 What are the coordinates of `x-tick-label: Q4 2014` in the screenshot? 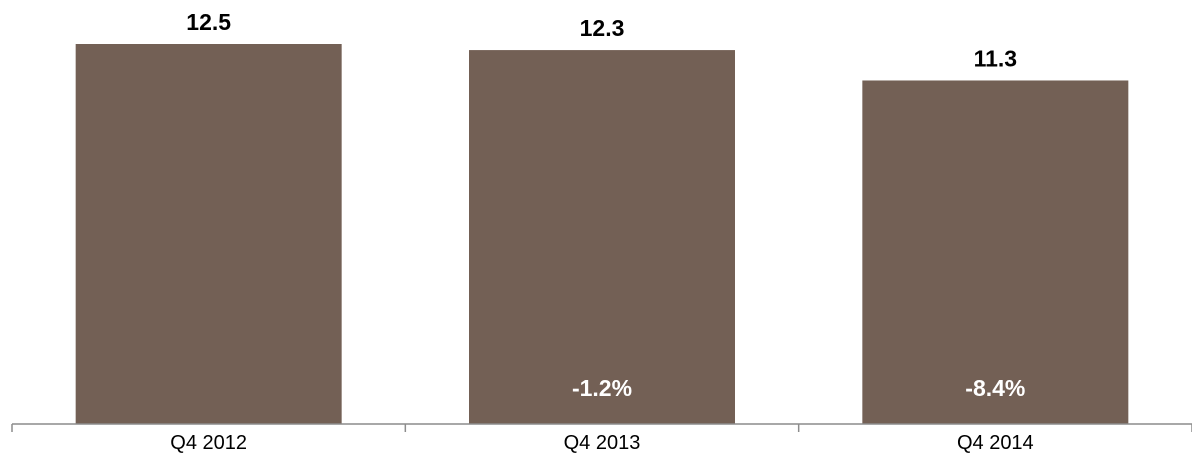 It's located at (995, 443).